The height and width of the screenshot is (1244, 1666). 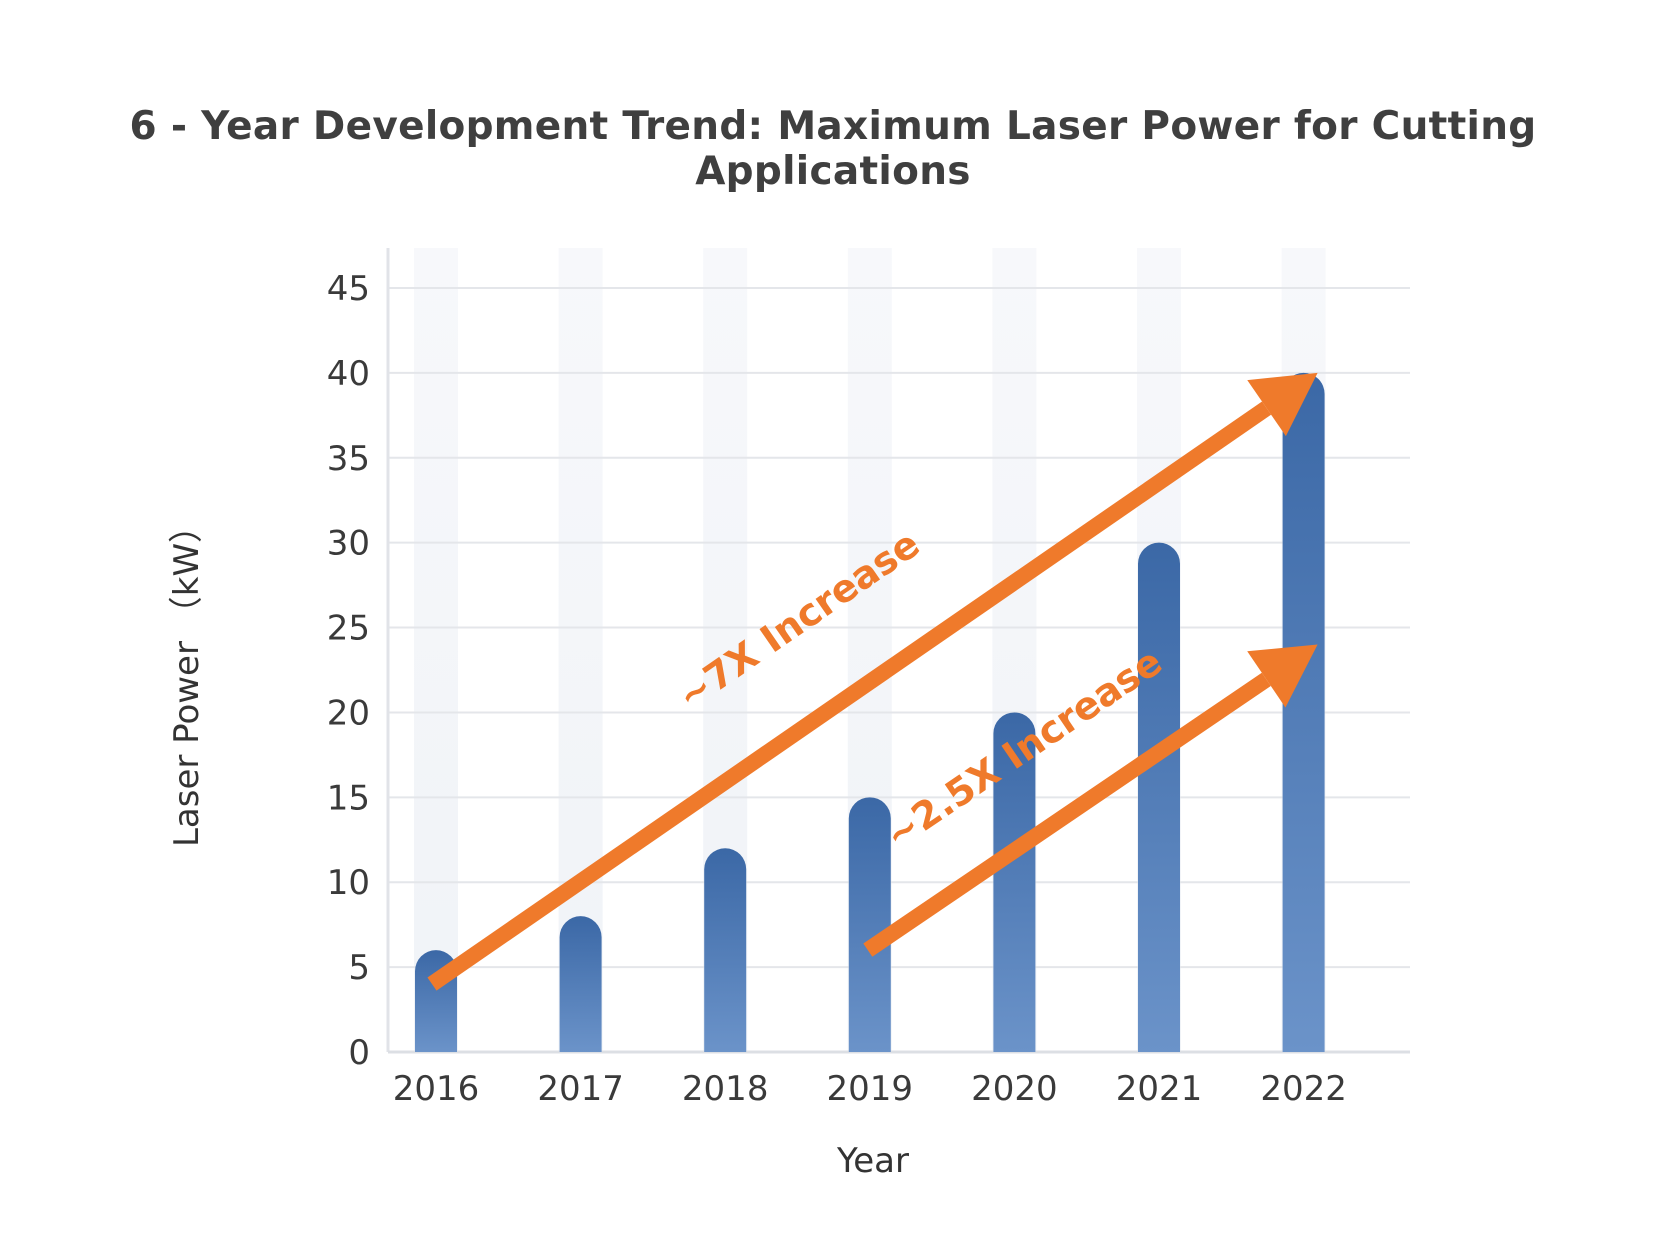 What do you see at coordinates (1303, 712) in the screenshot?
I see `bar-2022` at bounding box center [1303, 712].